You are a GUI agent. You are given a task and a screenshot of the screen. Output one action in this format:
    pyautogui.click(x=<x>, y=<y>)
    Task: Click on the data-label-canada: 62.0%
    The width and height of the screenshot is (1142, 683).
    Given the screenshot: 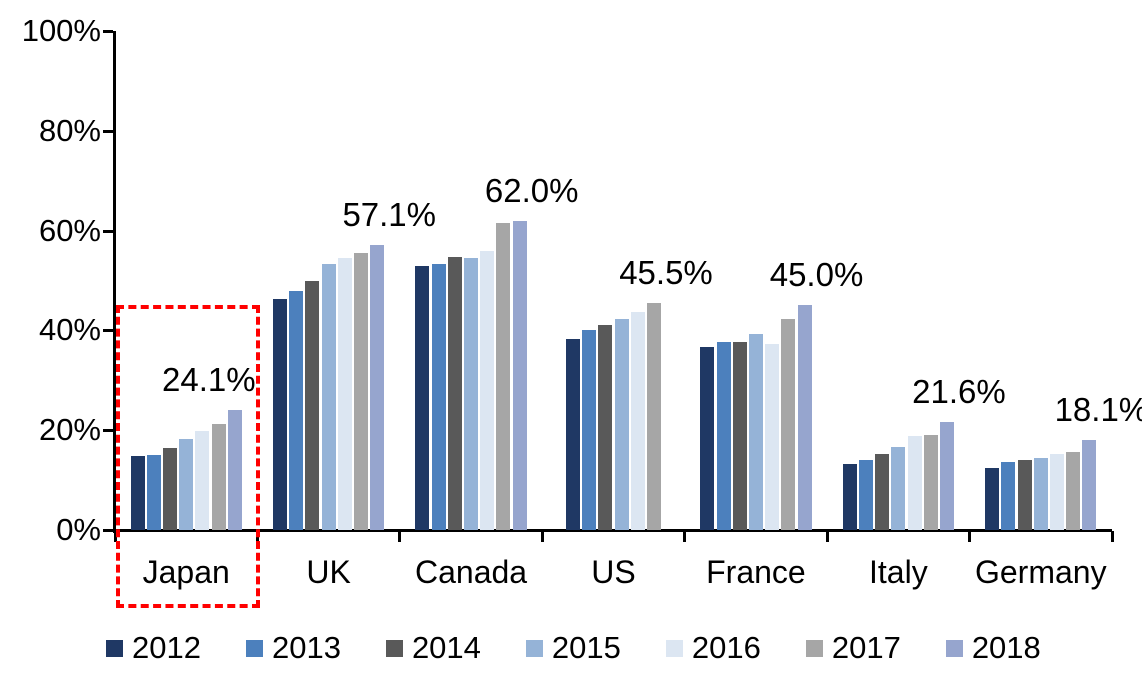 What is the action you would take?
    pyautogui.click(x=531, y=190)
    